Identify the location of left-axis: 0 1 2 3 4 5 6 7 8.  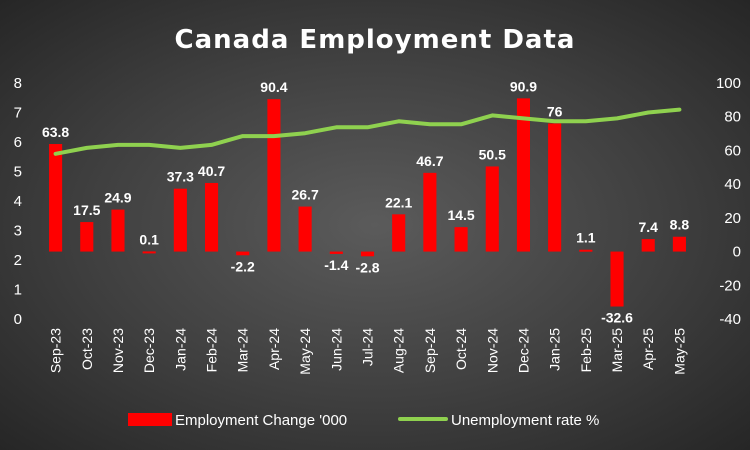
(18, 201).